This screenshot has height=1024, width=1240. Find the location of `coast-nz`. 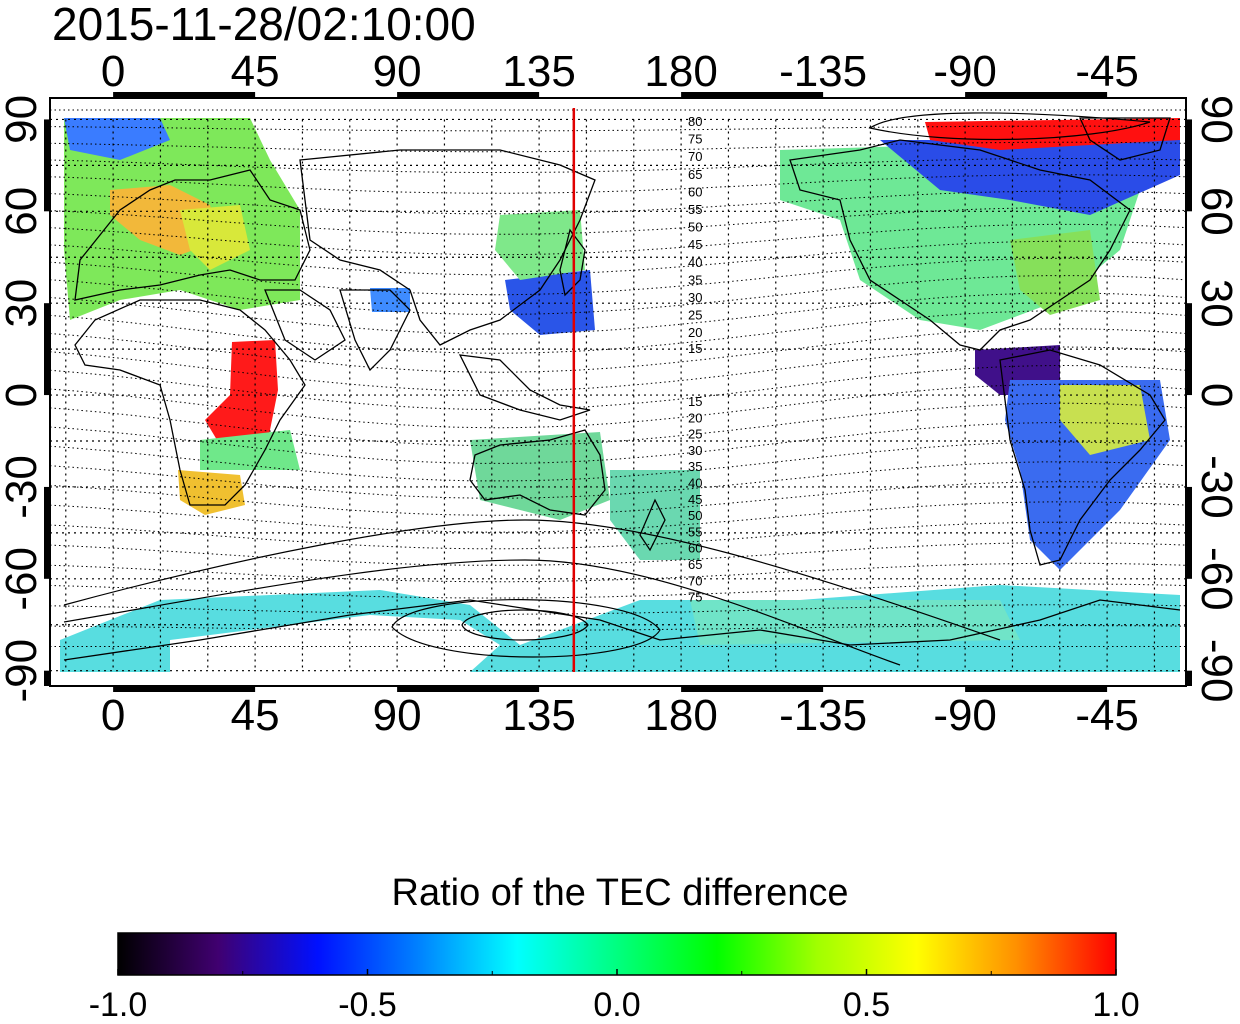

coast-nz is located at coordinates (652, 525).